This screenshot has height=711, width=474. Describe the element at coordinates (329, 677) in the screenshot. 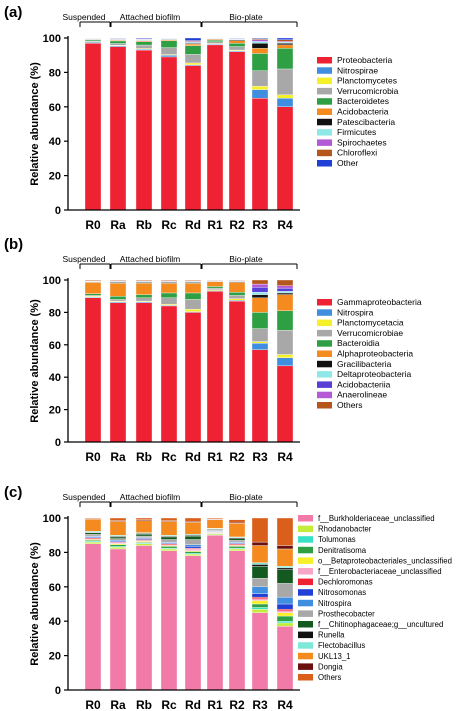

I see `legend-label: Others` at that location.